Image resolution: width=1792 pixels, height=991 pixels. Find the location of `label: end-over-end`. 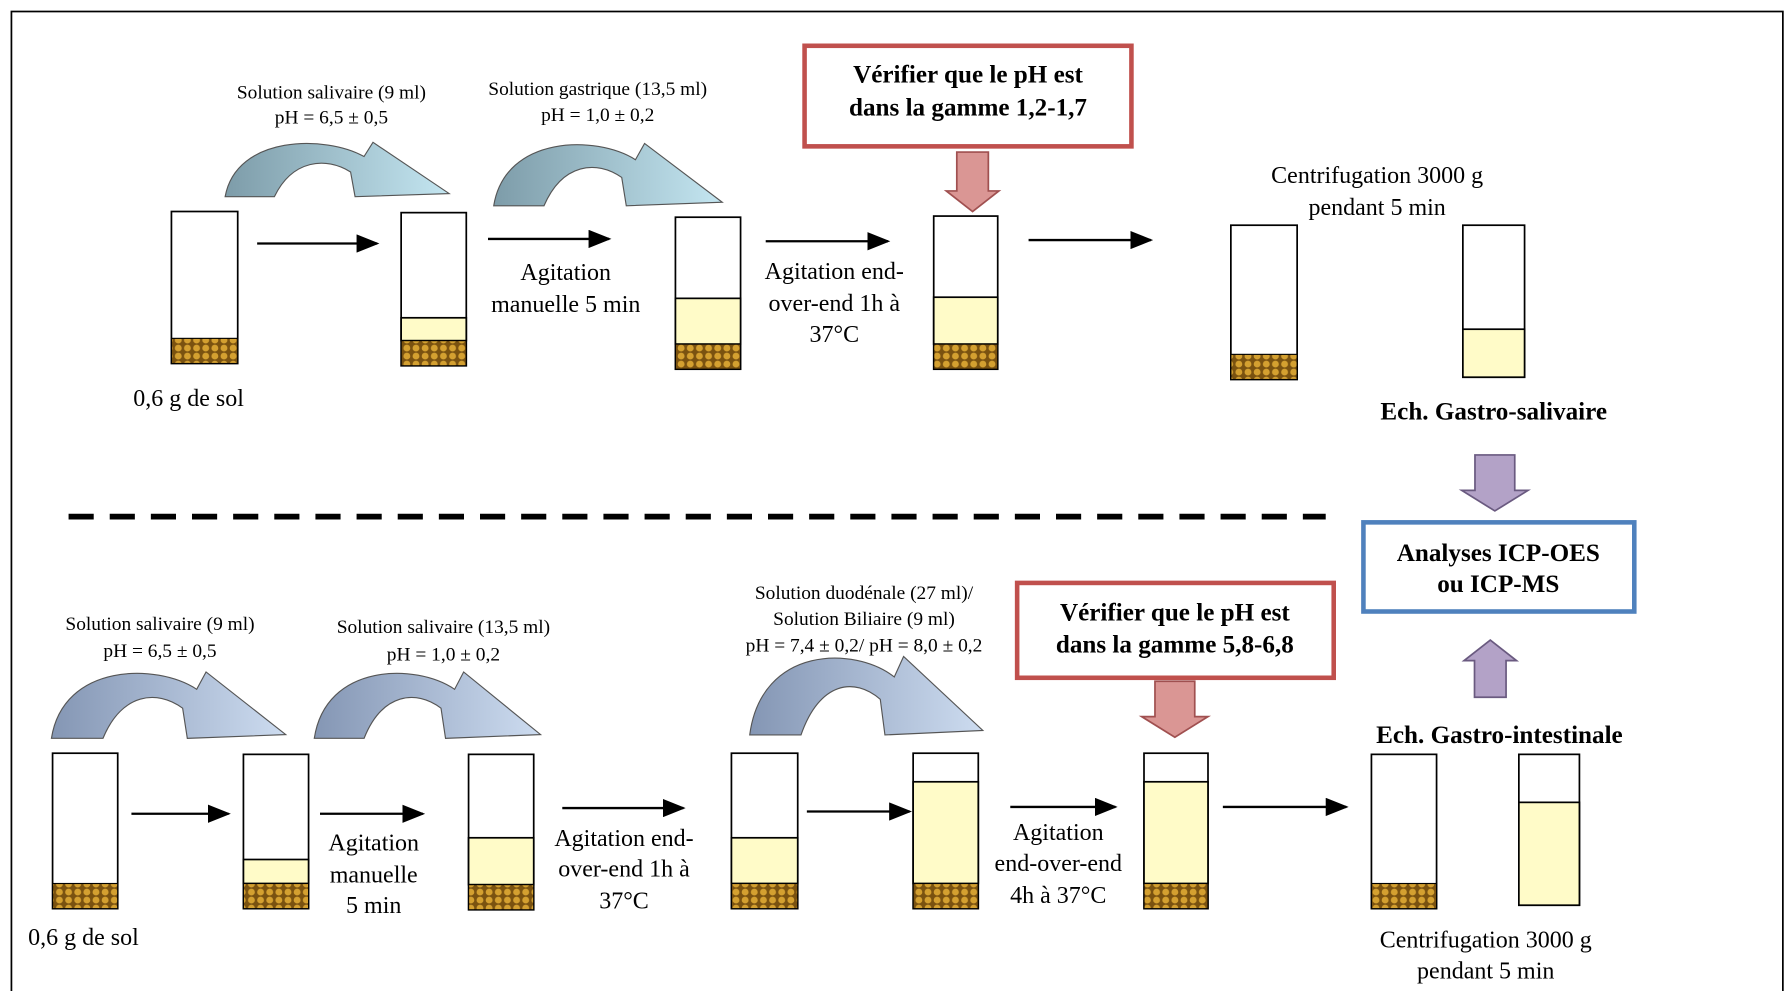

label: end-over-end is located at coordinates (1058, 864).